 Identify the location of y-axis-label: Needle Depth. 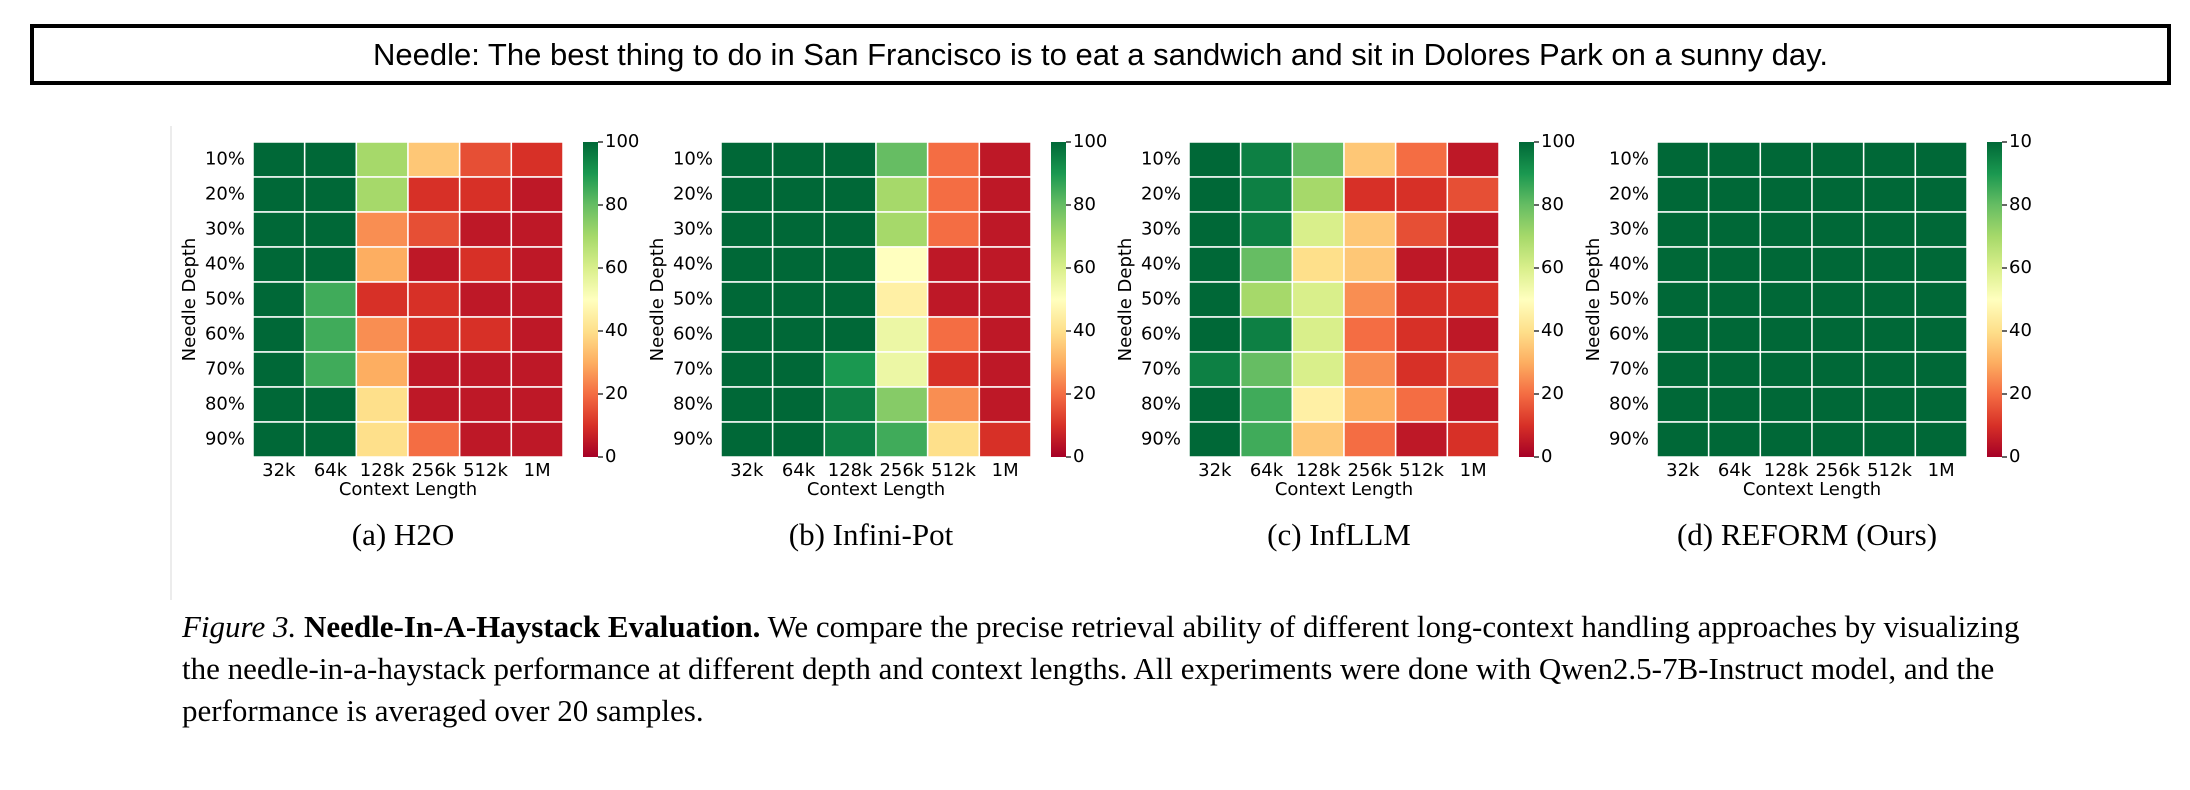
(1125, 300).